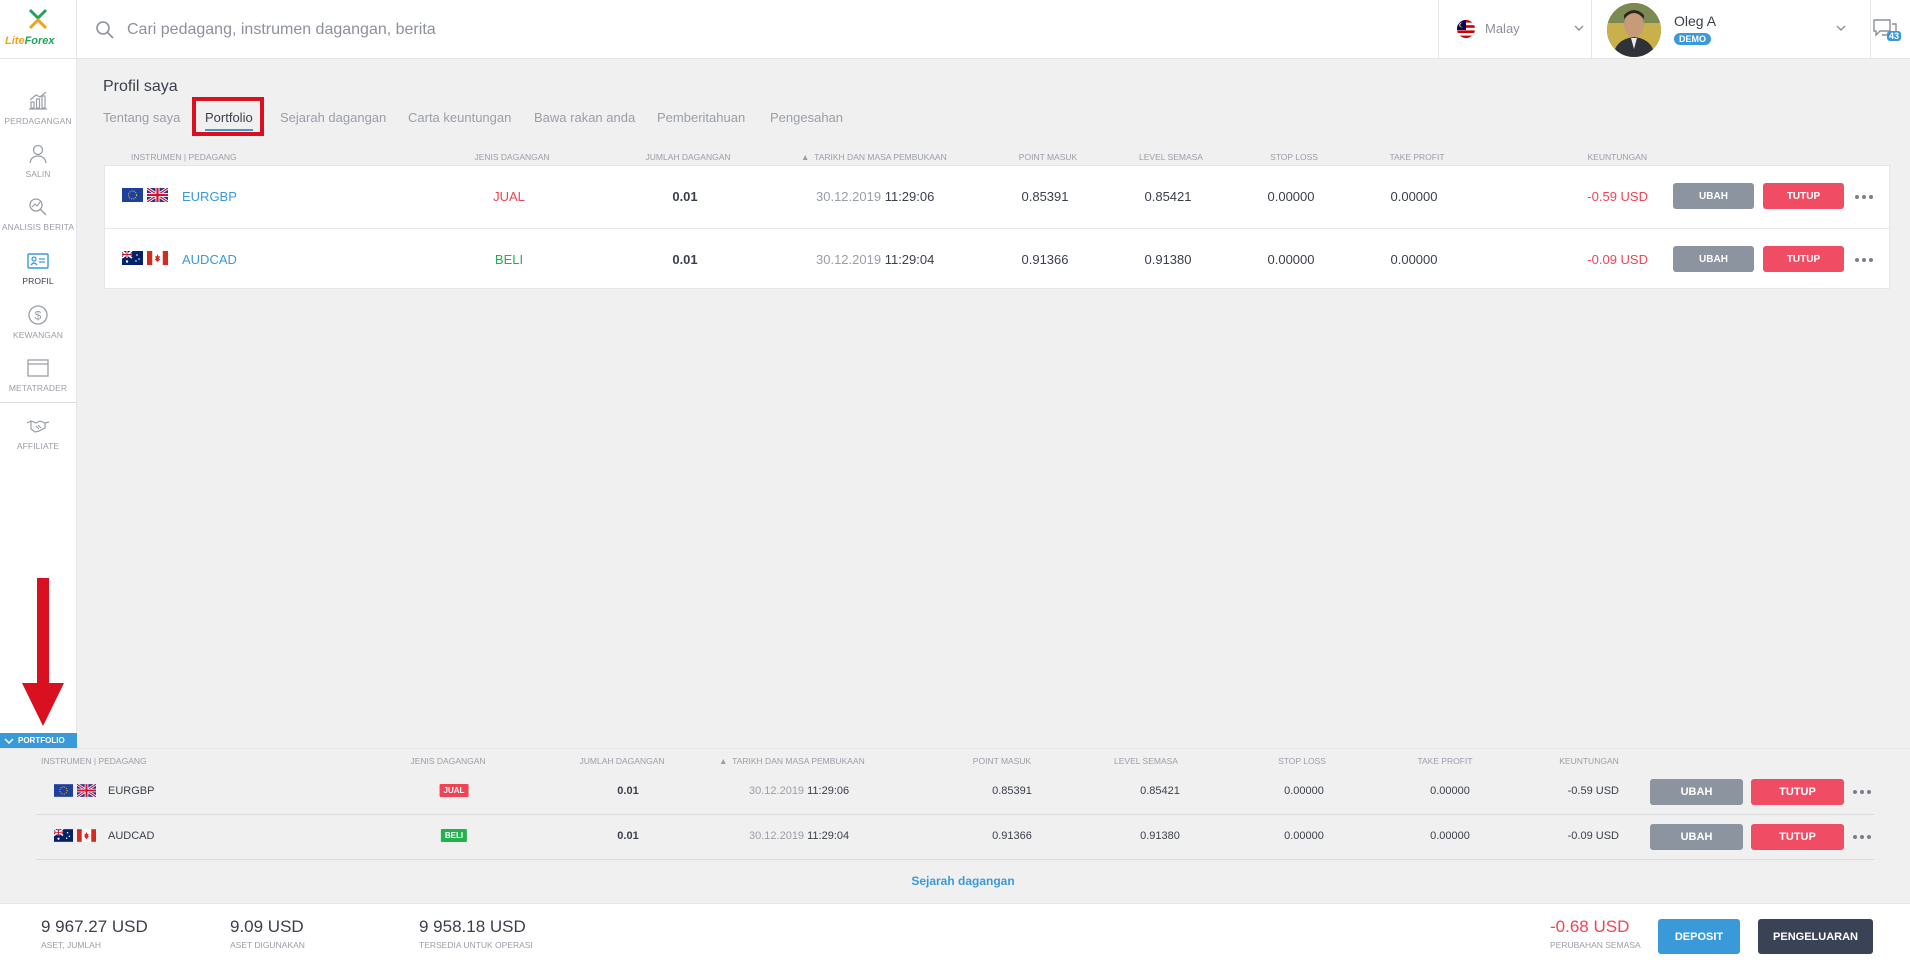  Describe the element at coordinates (1012, 836) in the screenshot. I see `entry-point: 0.91366` at that location.